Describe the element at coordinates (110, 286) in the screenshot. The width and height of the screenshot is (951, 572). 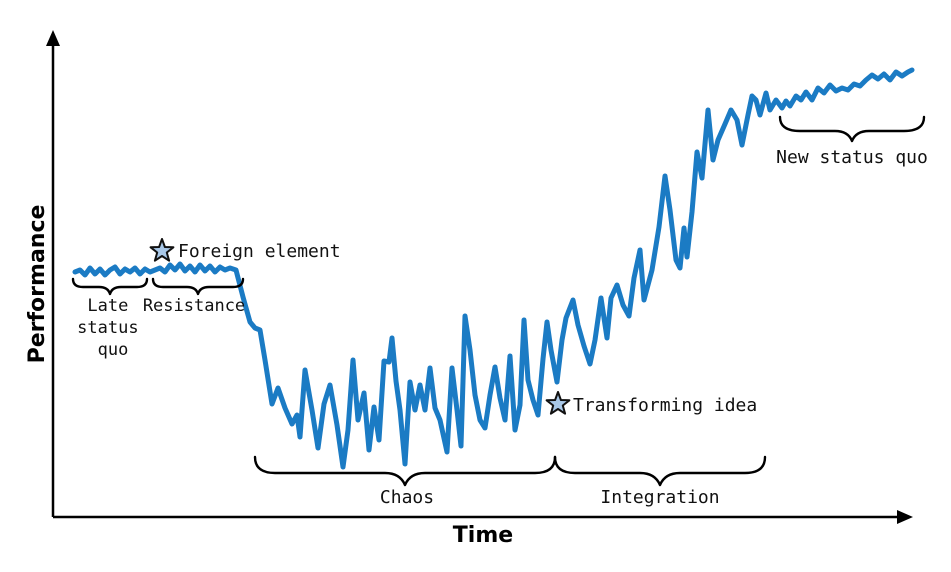
I see `brace-late-status-quo` at that location.